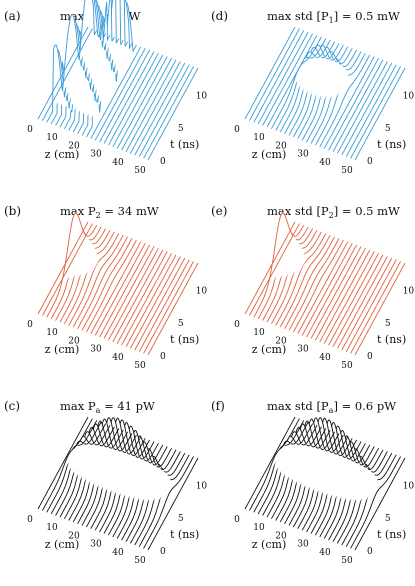 The width and height of the screenshot is (415, 586). I want to click on panel-title: max std [P2] = 0.5 mW, so click(333, 212).